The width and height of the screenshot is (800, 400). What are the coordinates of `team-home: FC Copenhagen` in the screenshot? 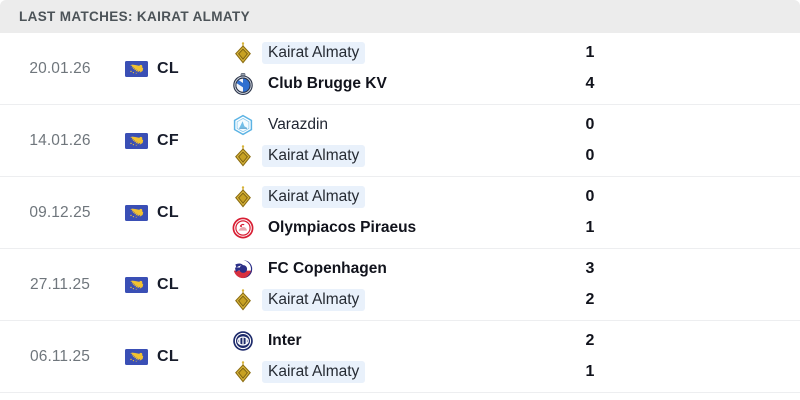 It's located at (380, 269).